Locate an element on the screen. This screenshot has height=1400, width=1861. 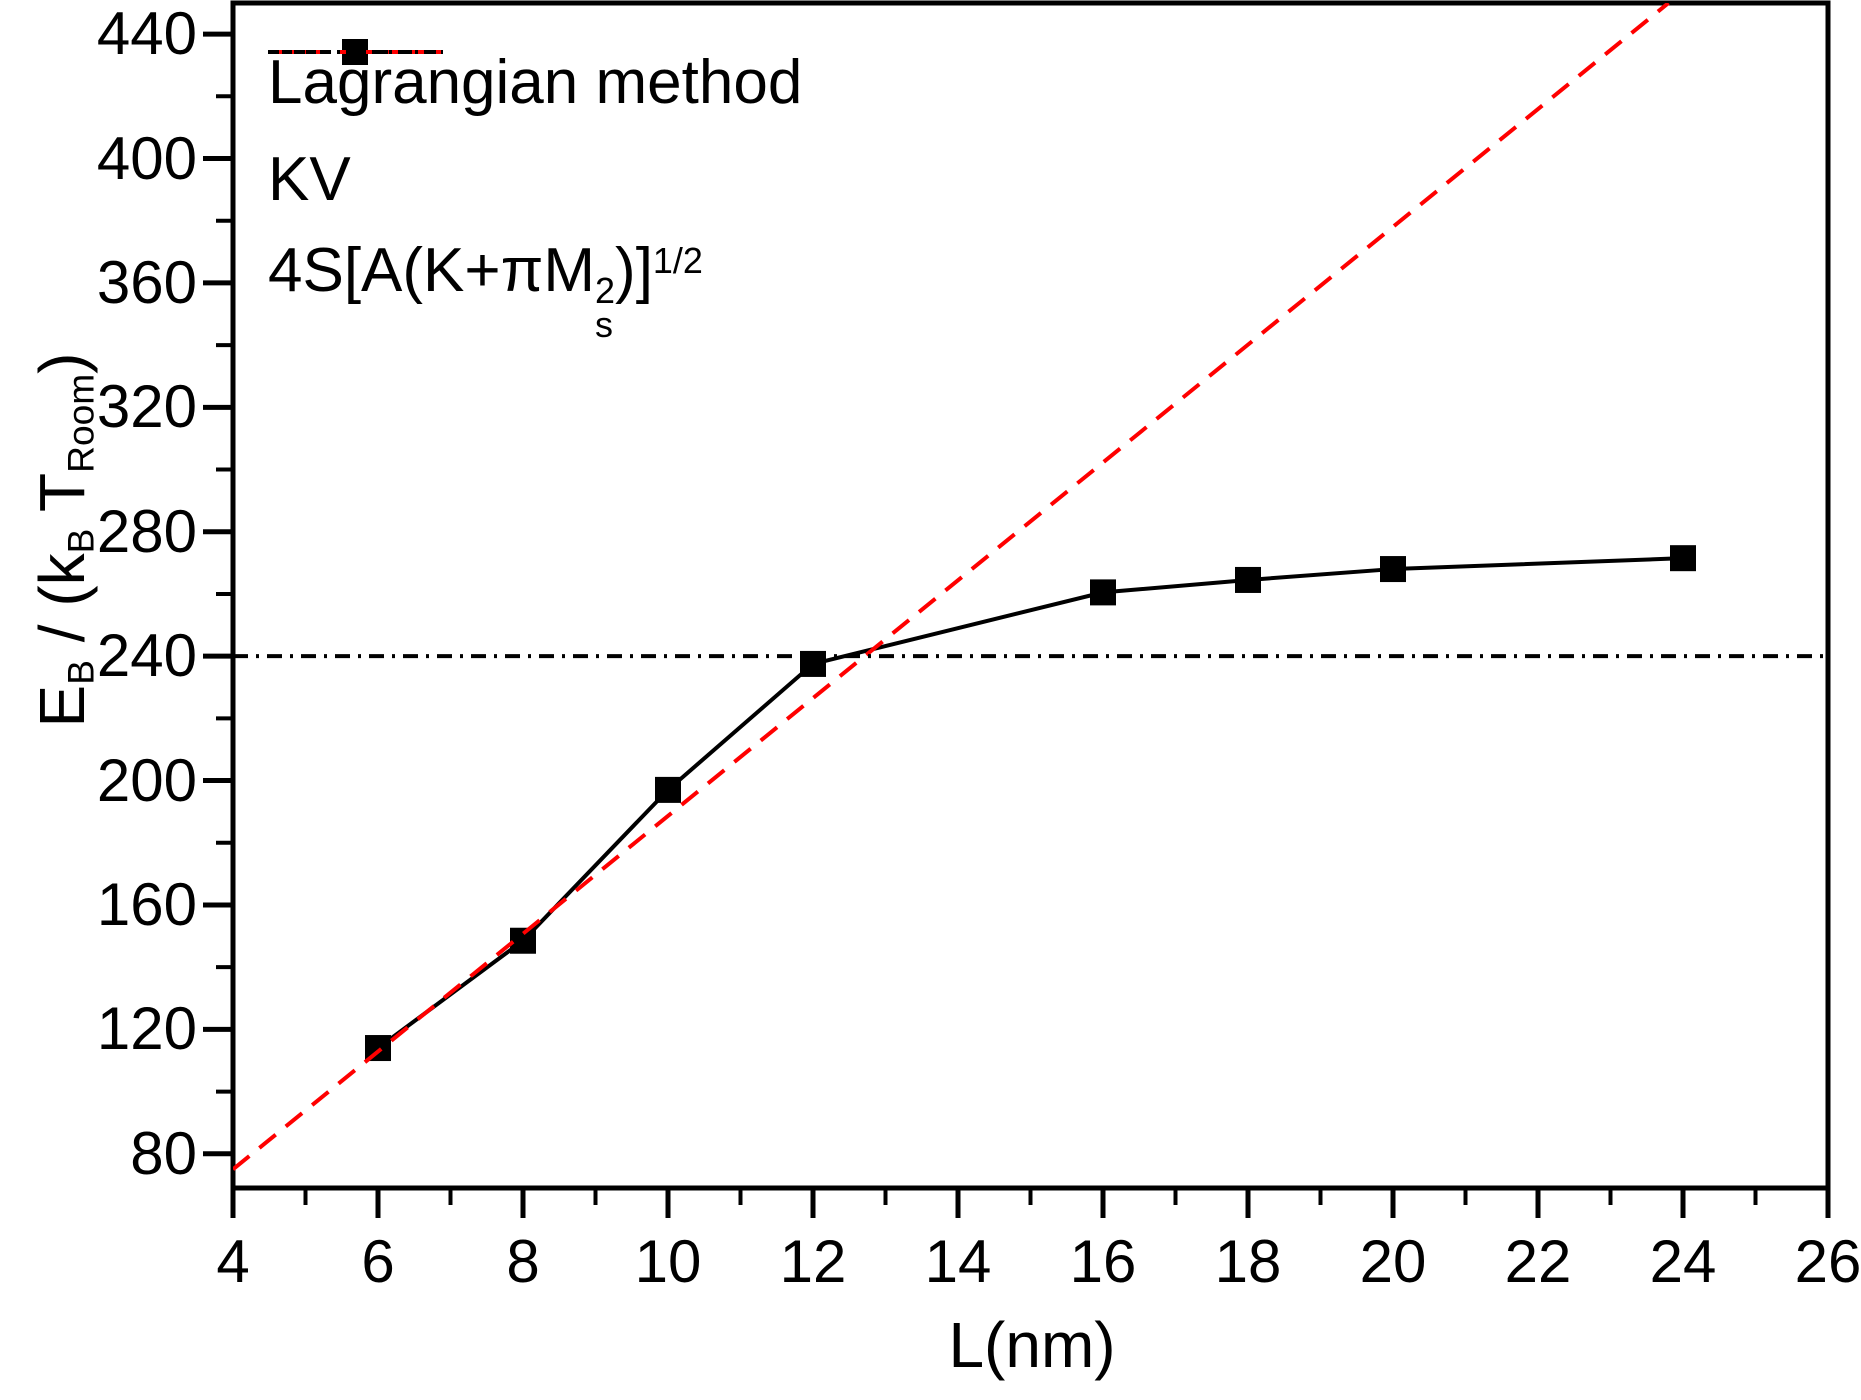
legend-item-lagrangian: Lagrangian method is located at coordinates (535, 82).